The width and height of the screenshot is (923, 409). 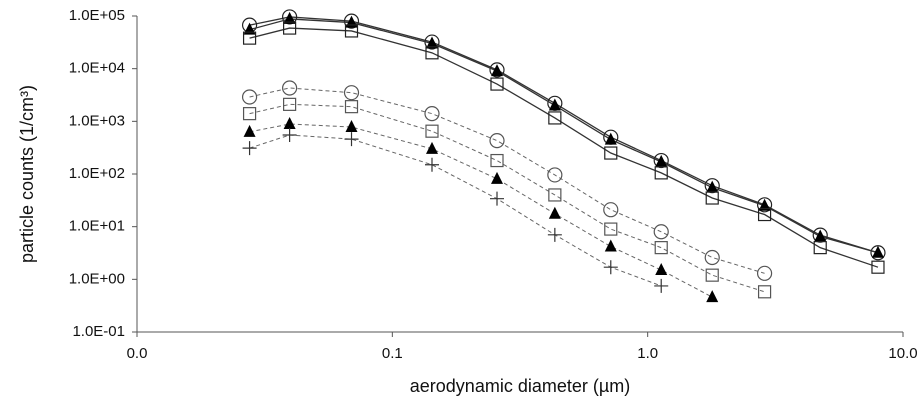 What do you see at coordinates (392, 353) in the screenshot?
I see `x-tick-label: 0.1` at bounding box center [392, 353].